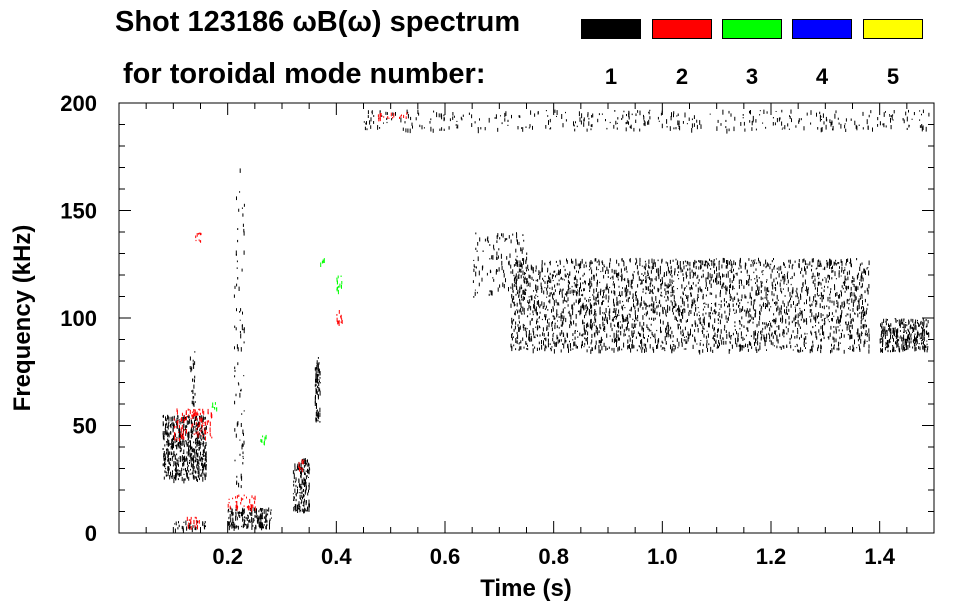 The width and height of the screenshot is (963, 615). I want to click on x-tick-label: 1.4, so click(879, 556).